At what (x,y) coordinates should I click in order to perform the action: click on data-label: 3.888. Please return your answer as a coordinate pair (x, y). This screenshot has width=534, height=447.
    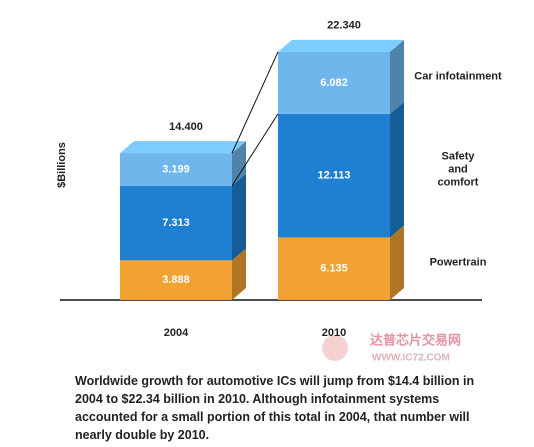
    Looking at the image, I should click on (176, 280).